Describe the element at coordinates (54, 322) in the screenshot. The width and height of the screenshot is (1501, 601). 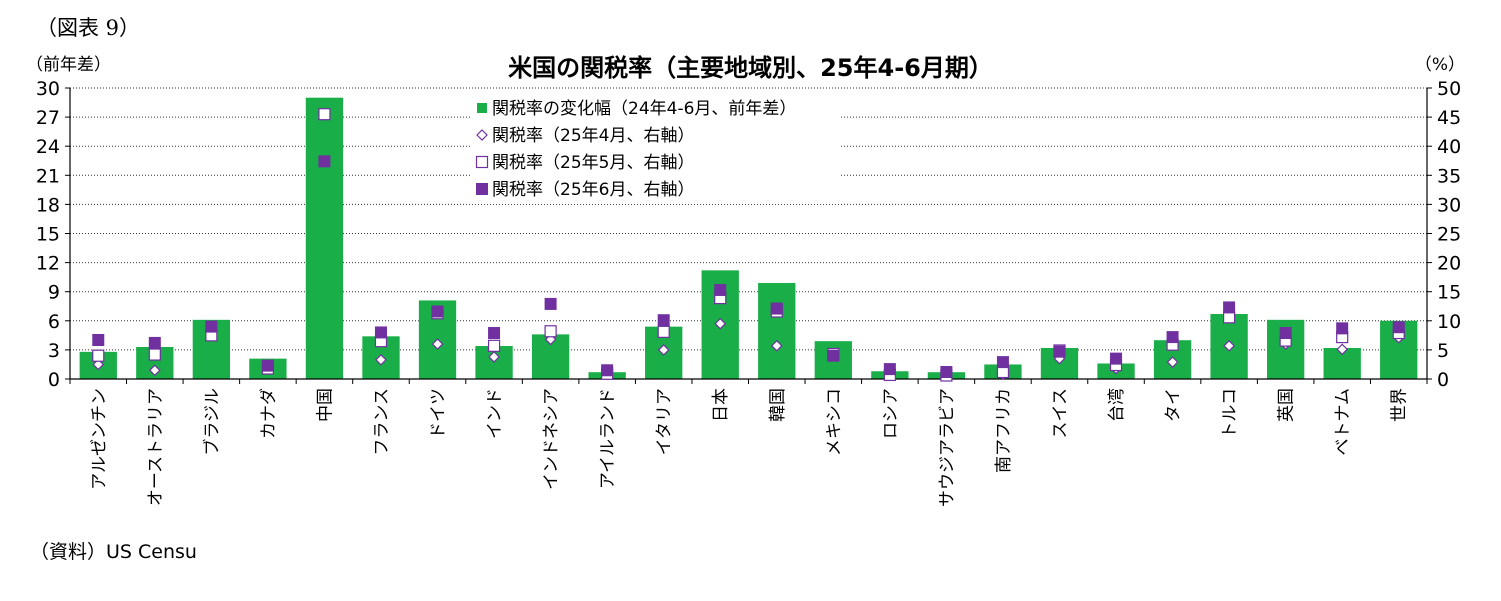
I see `left-axis-tick-label: 6` at that location.